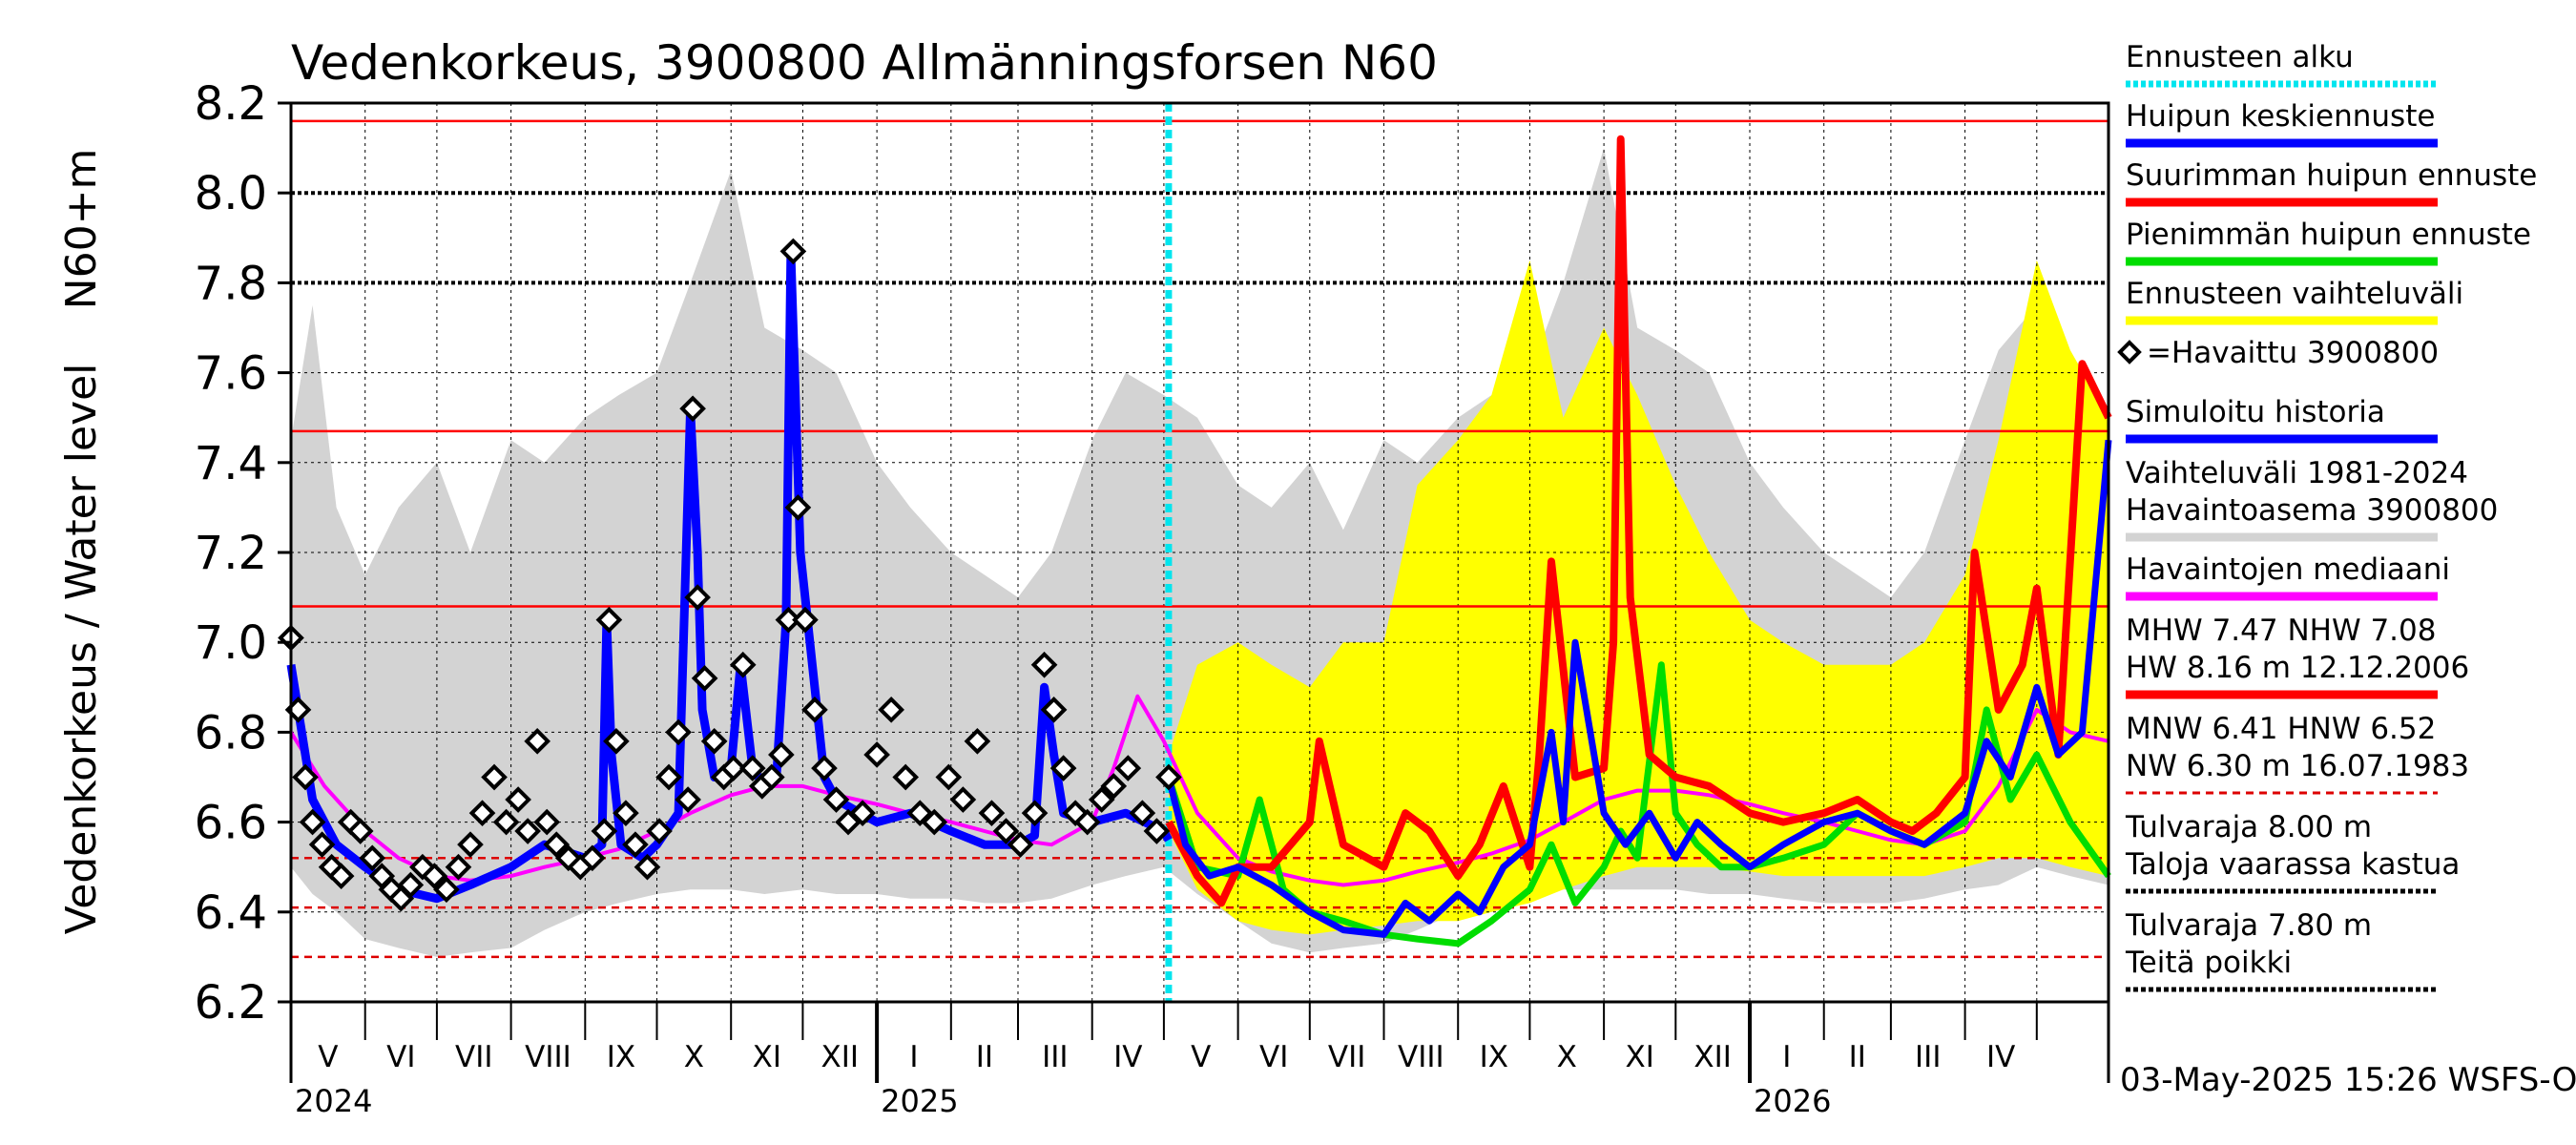 The height and width of the screenshot is (1145, 2576). What do you see at coordinates (1792, 1101) in the screenshot?
I see `year-label: 2026` at bounding box center [1792, 1101].